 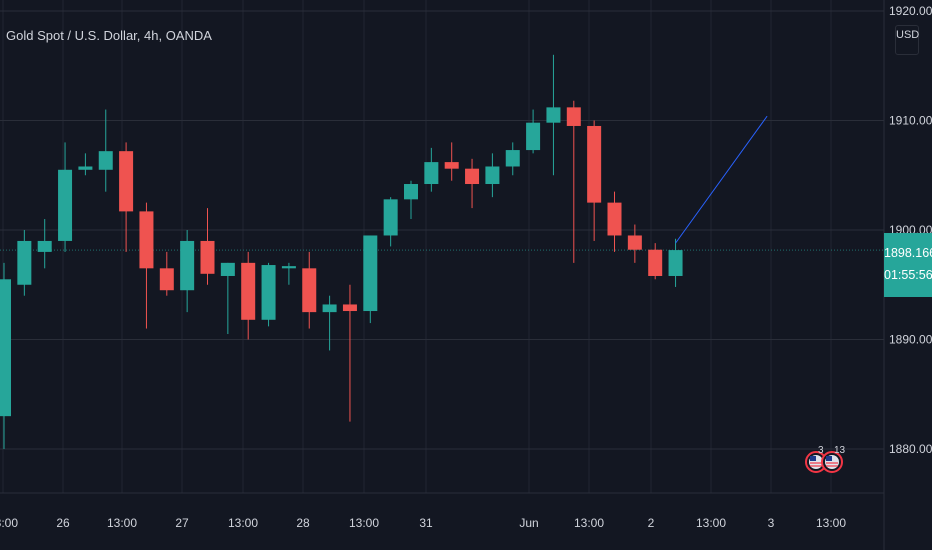 I want to click on chart-title: Gold Spot / U.S. Dollar, 4h, OANDA, so click(x=109, y=35).